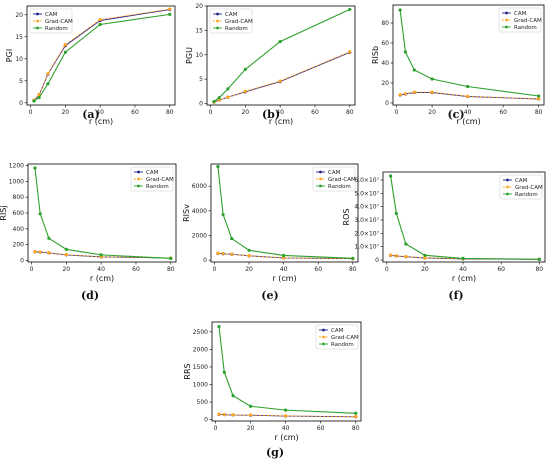 The width and height of the screenshot is (550, 462). What do you see at coordinates (16, 166) in the screenshot?
I see `y-tick-label: 1200` at bounding box center [16, 166].